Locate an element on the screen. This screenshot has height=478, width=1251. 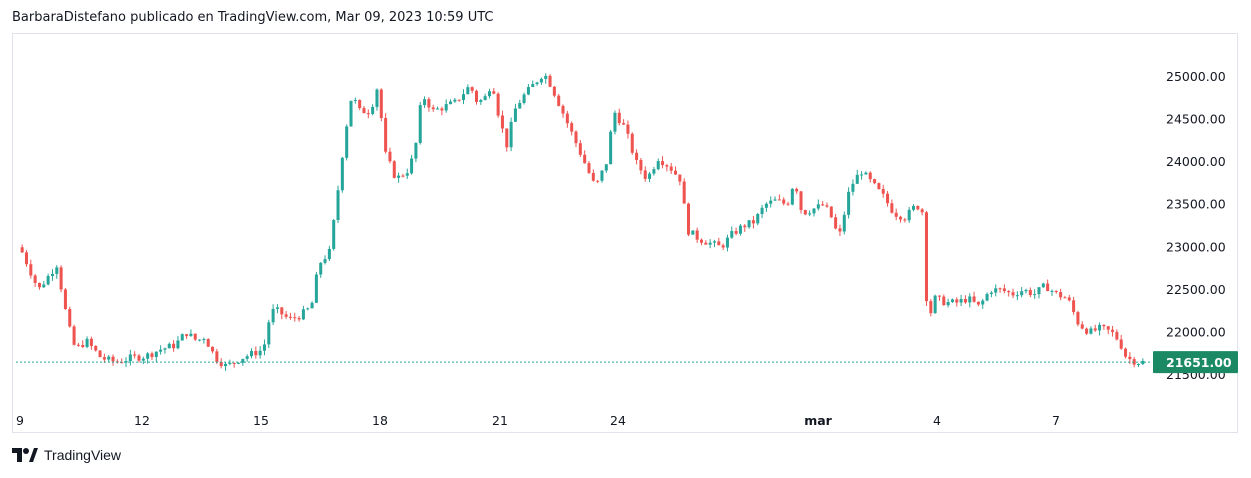
y-tick-label: 22500.00 is located at coordinates (1196, 289).